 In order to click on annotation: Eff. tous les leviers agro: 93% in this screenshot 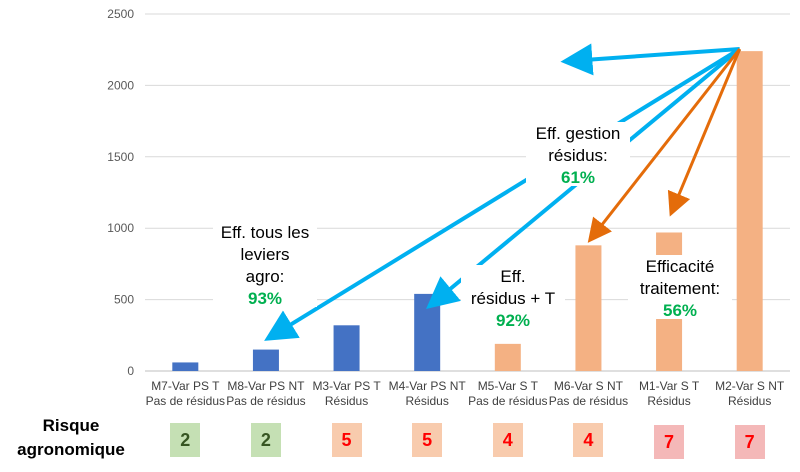, I will do `click(265, 264)`.